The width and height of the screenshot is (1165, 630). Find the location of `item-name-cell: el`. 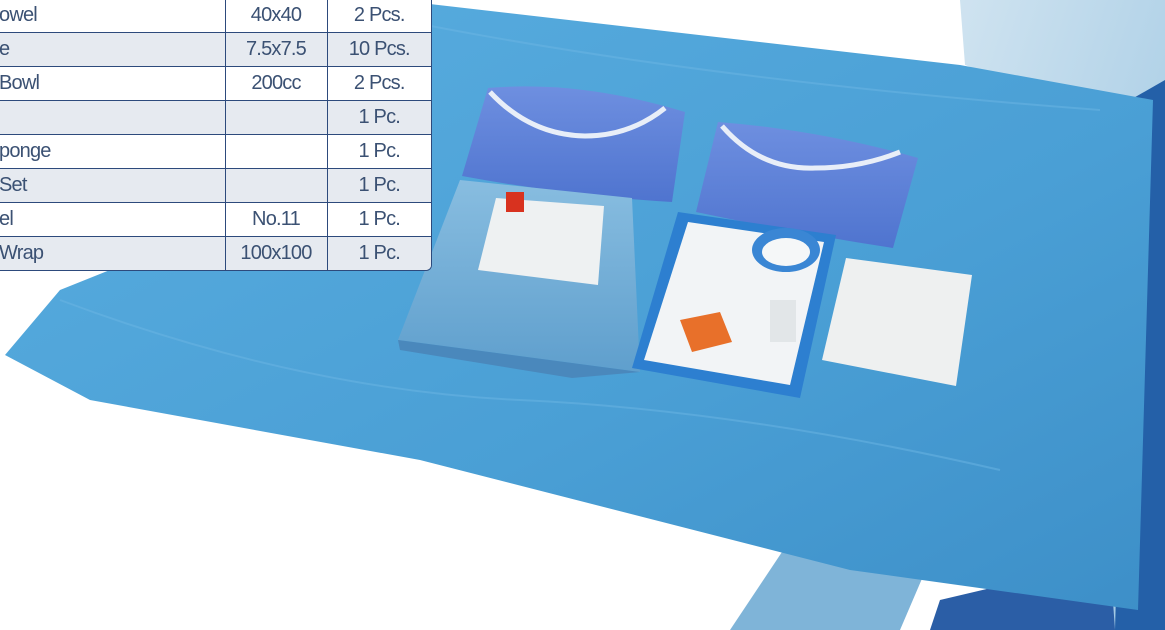

item-name-cell: el is located at coordinates (113, 219).